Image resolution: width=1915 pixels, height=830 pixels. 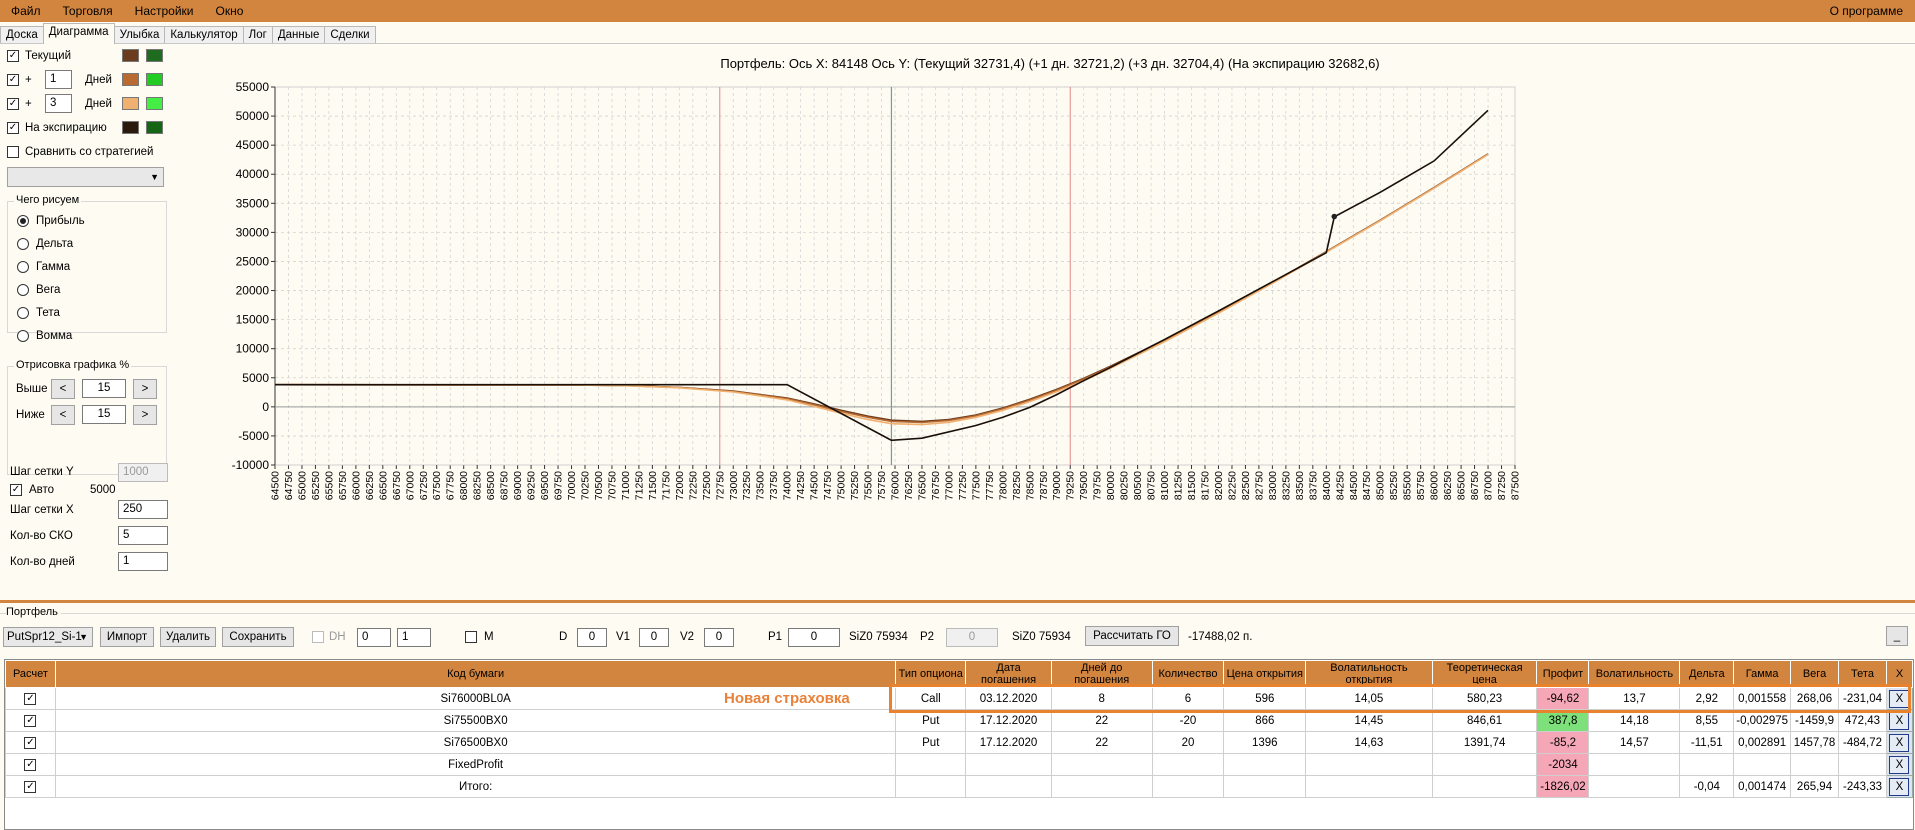 What do you see at coordinates (1003, 485) in the screenshot?
I see `x-tick-label: 78000` at bounding box center [1003, 485].